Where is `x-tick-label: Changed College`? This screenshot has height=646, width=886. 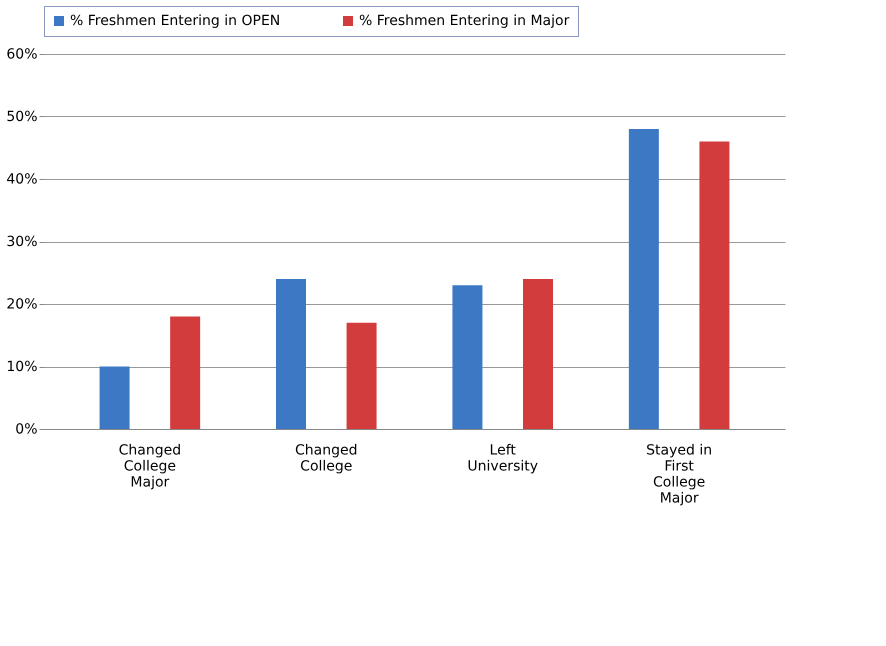 x-tick-label: Changed College is located at coordinates (326, 458).